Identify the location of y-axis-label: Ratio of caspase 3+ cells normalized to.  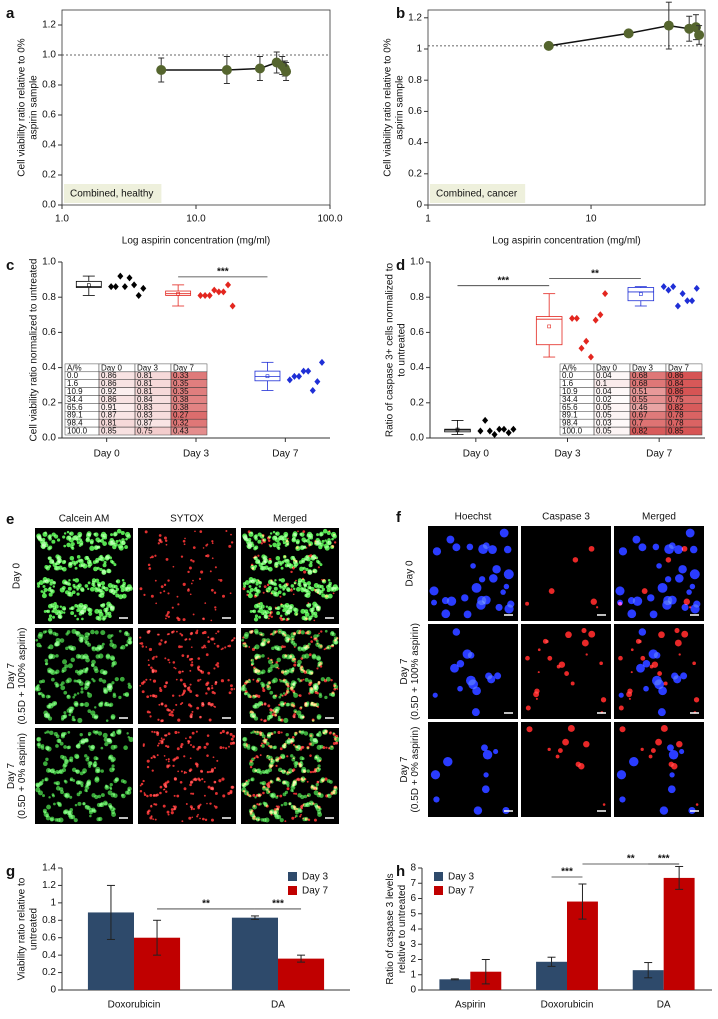
(390, 349).